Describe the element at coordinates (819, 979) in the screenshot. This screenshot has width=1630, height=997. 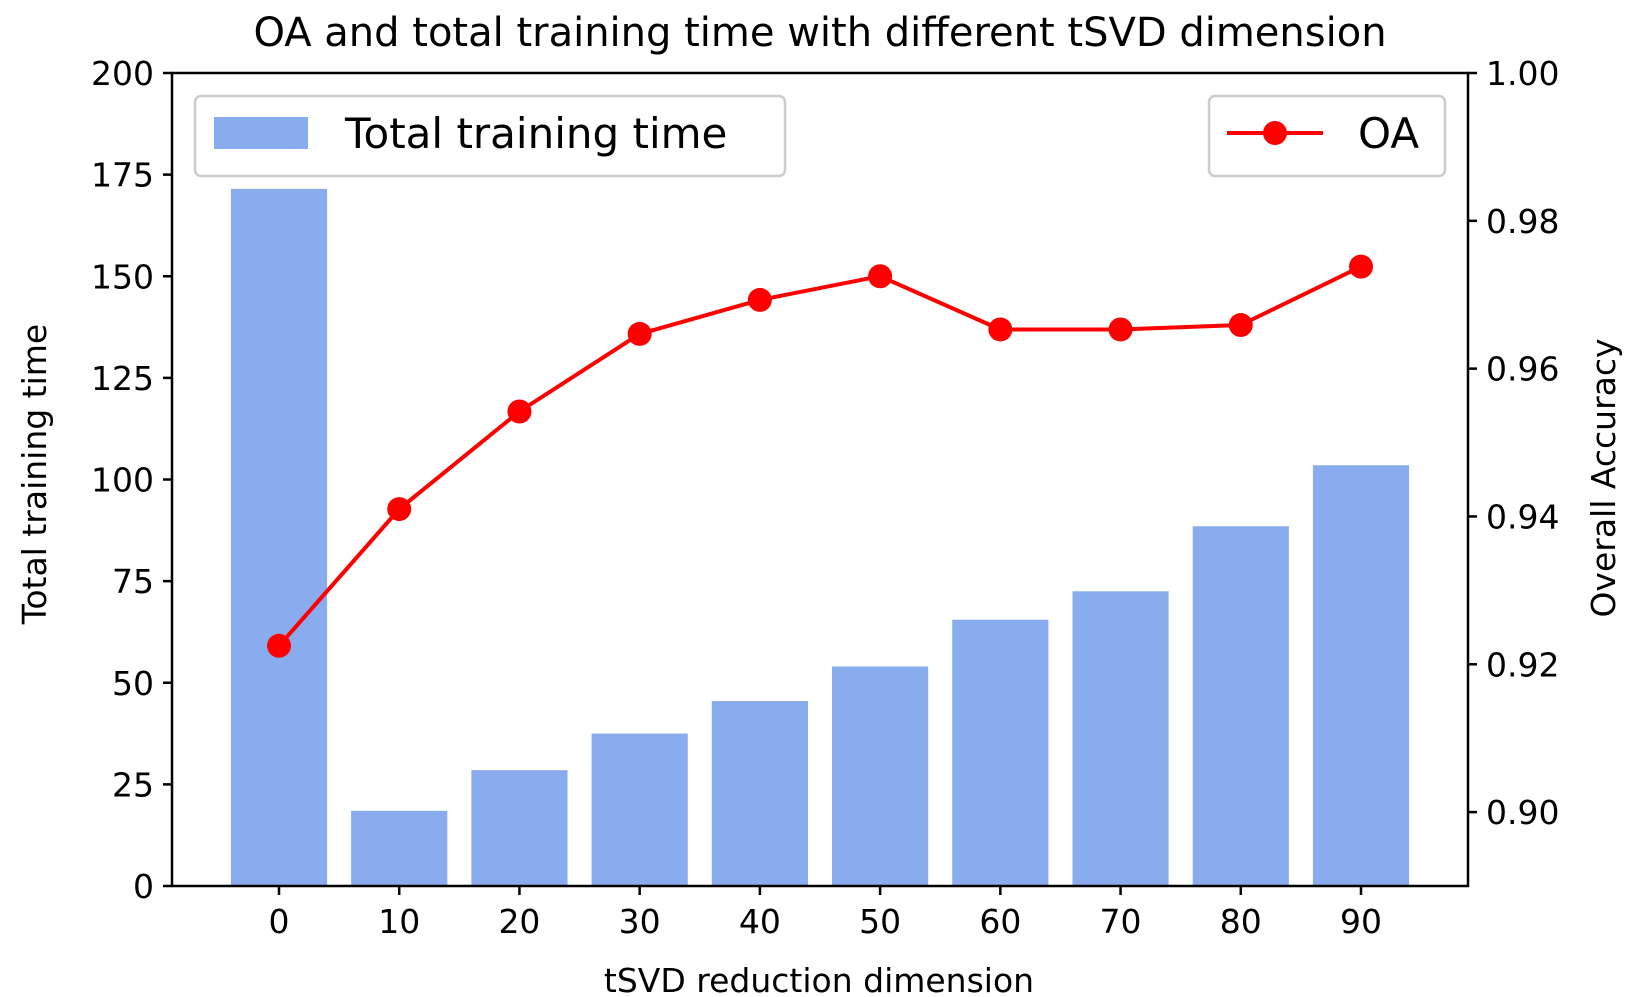
I see `x-axis-title: tSVD reduction dimension` at that location.